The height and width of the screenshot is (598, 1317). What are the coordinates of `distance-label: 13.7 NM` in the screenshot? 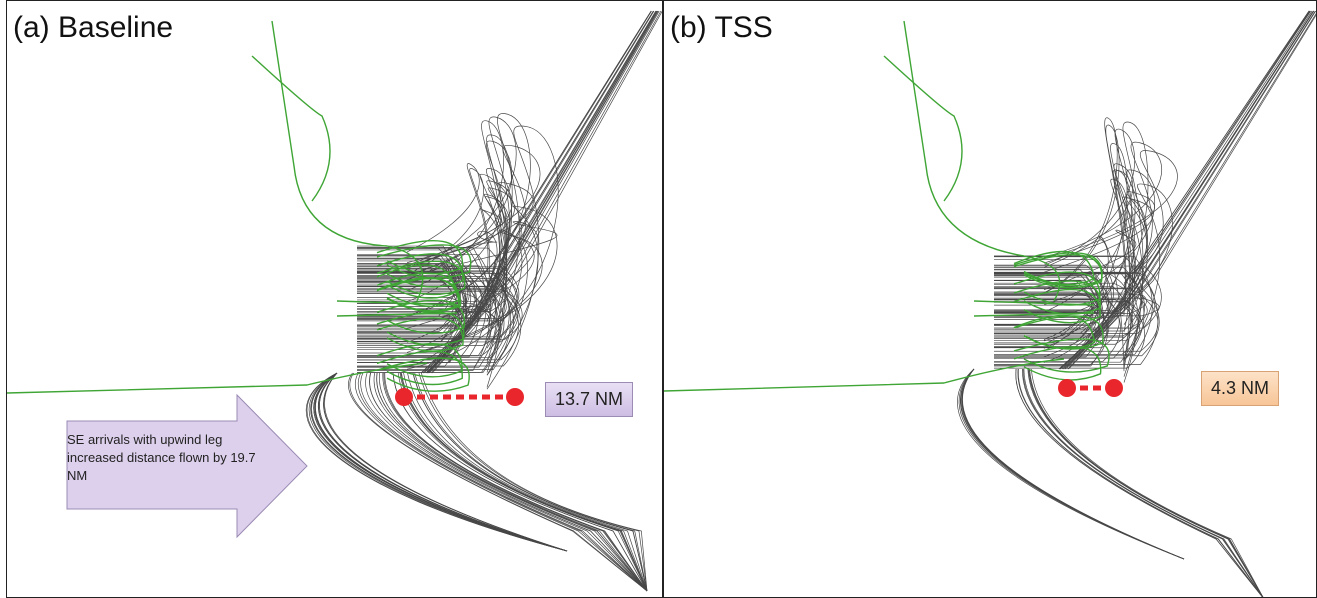 It's located at (589, 399).